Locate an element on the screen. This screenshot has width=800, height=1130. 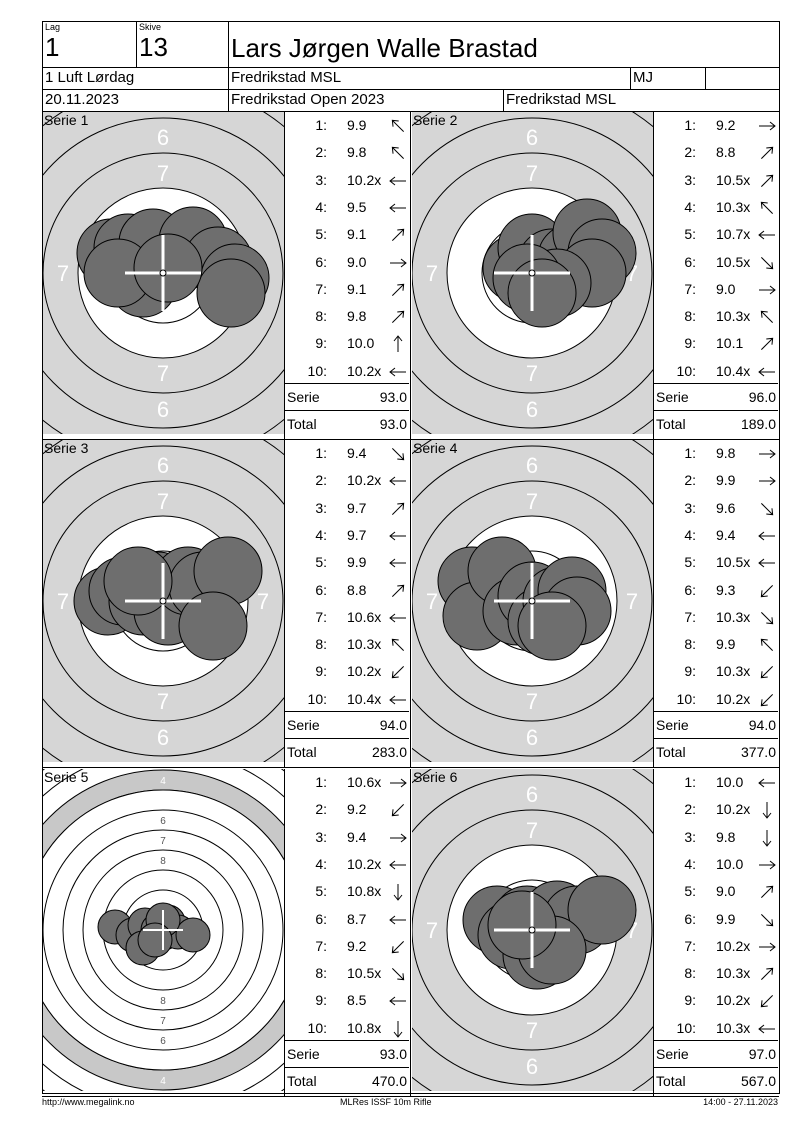
target-face: 6 7 8 8 7 6 7 7 is located at coordinates (163, 601).